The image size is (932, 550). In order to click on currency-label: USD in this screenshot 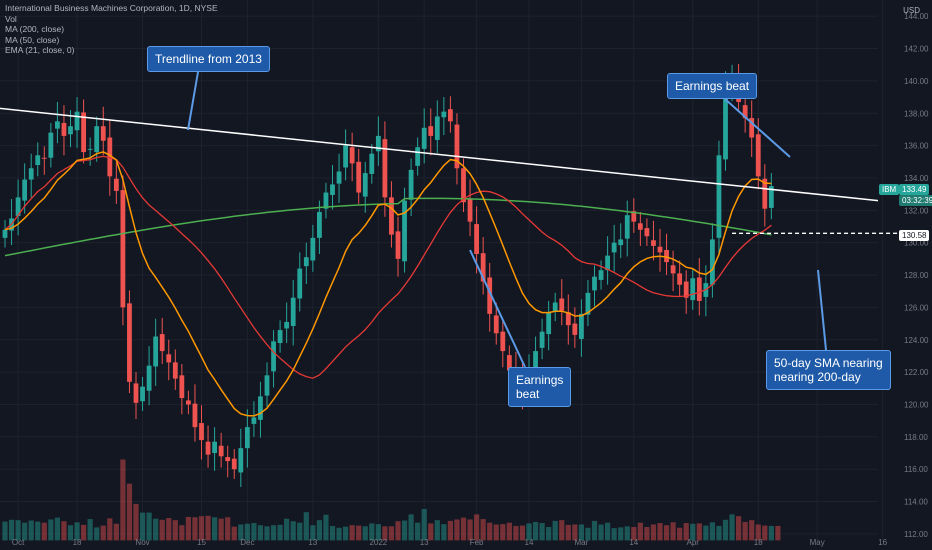, I will do `click(911, 10)`.